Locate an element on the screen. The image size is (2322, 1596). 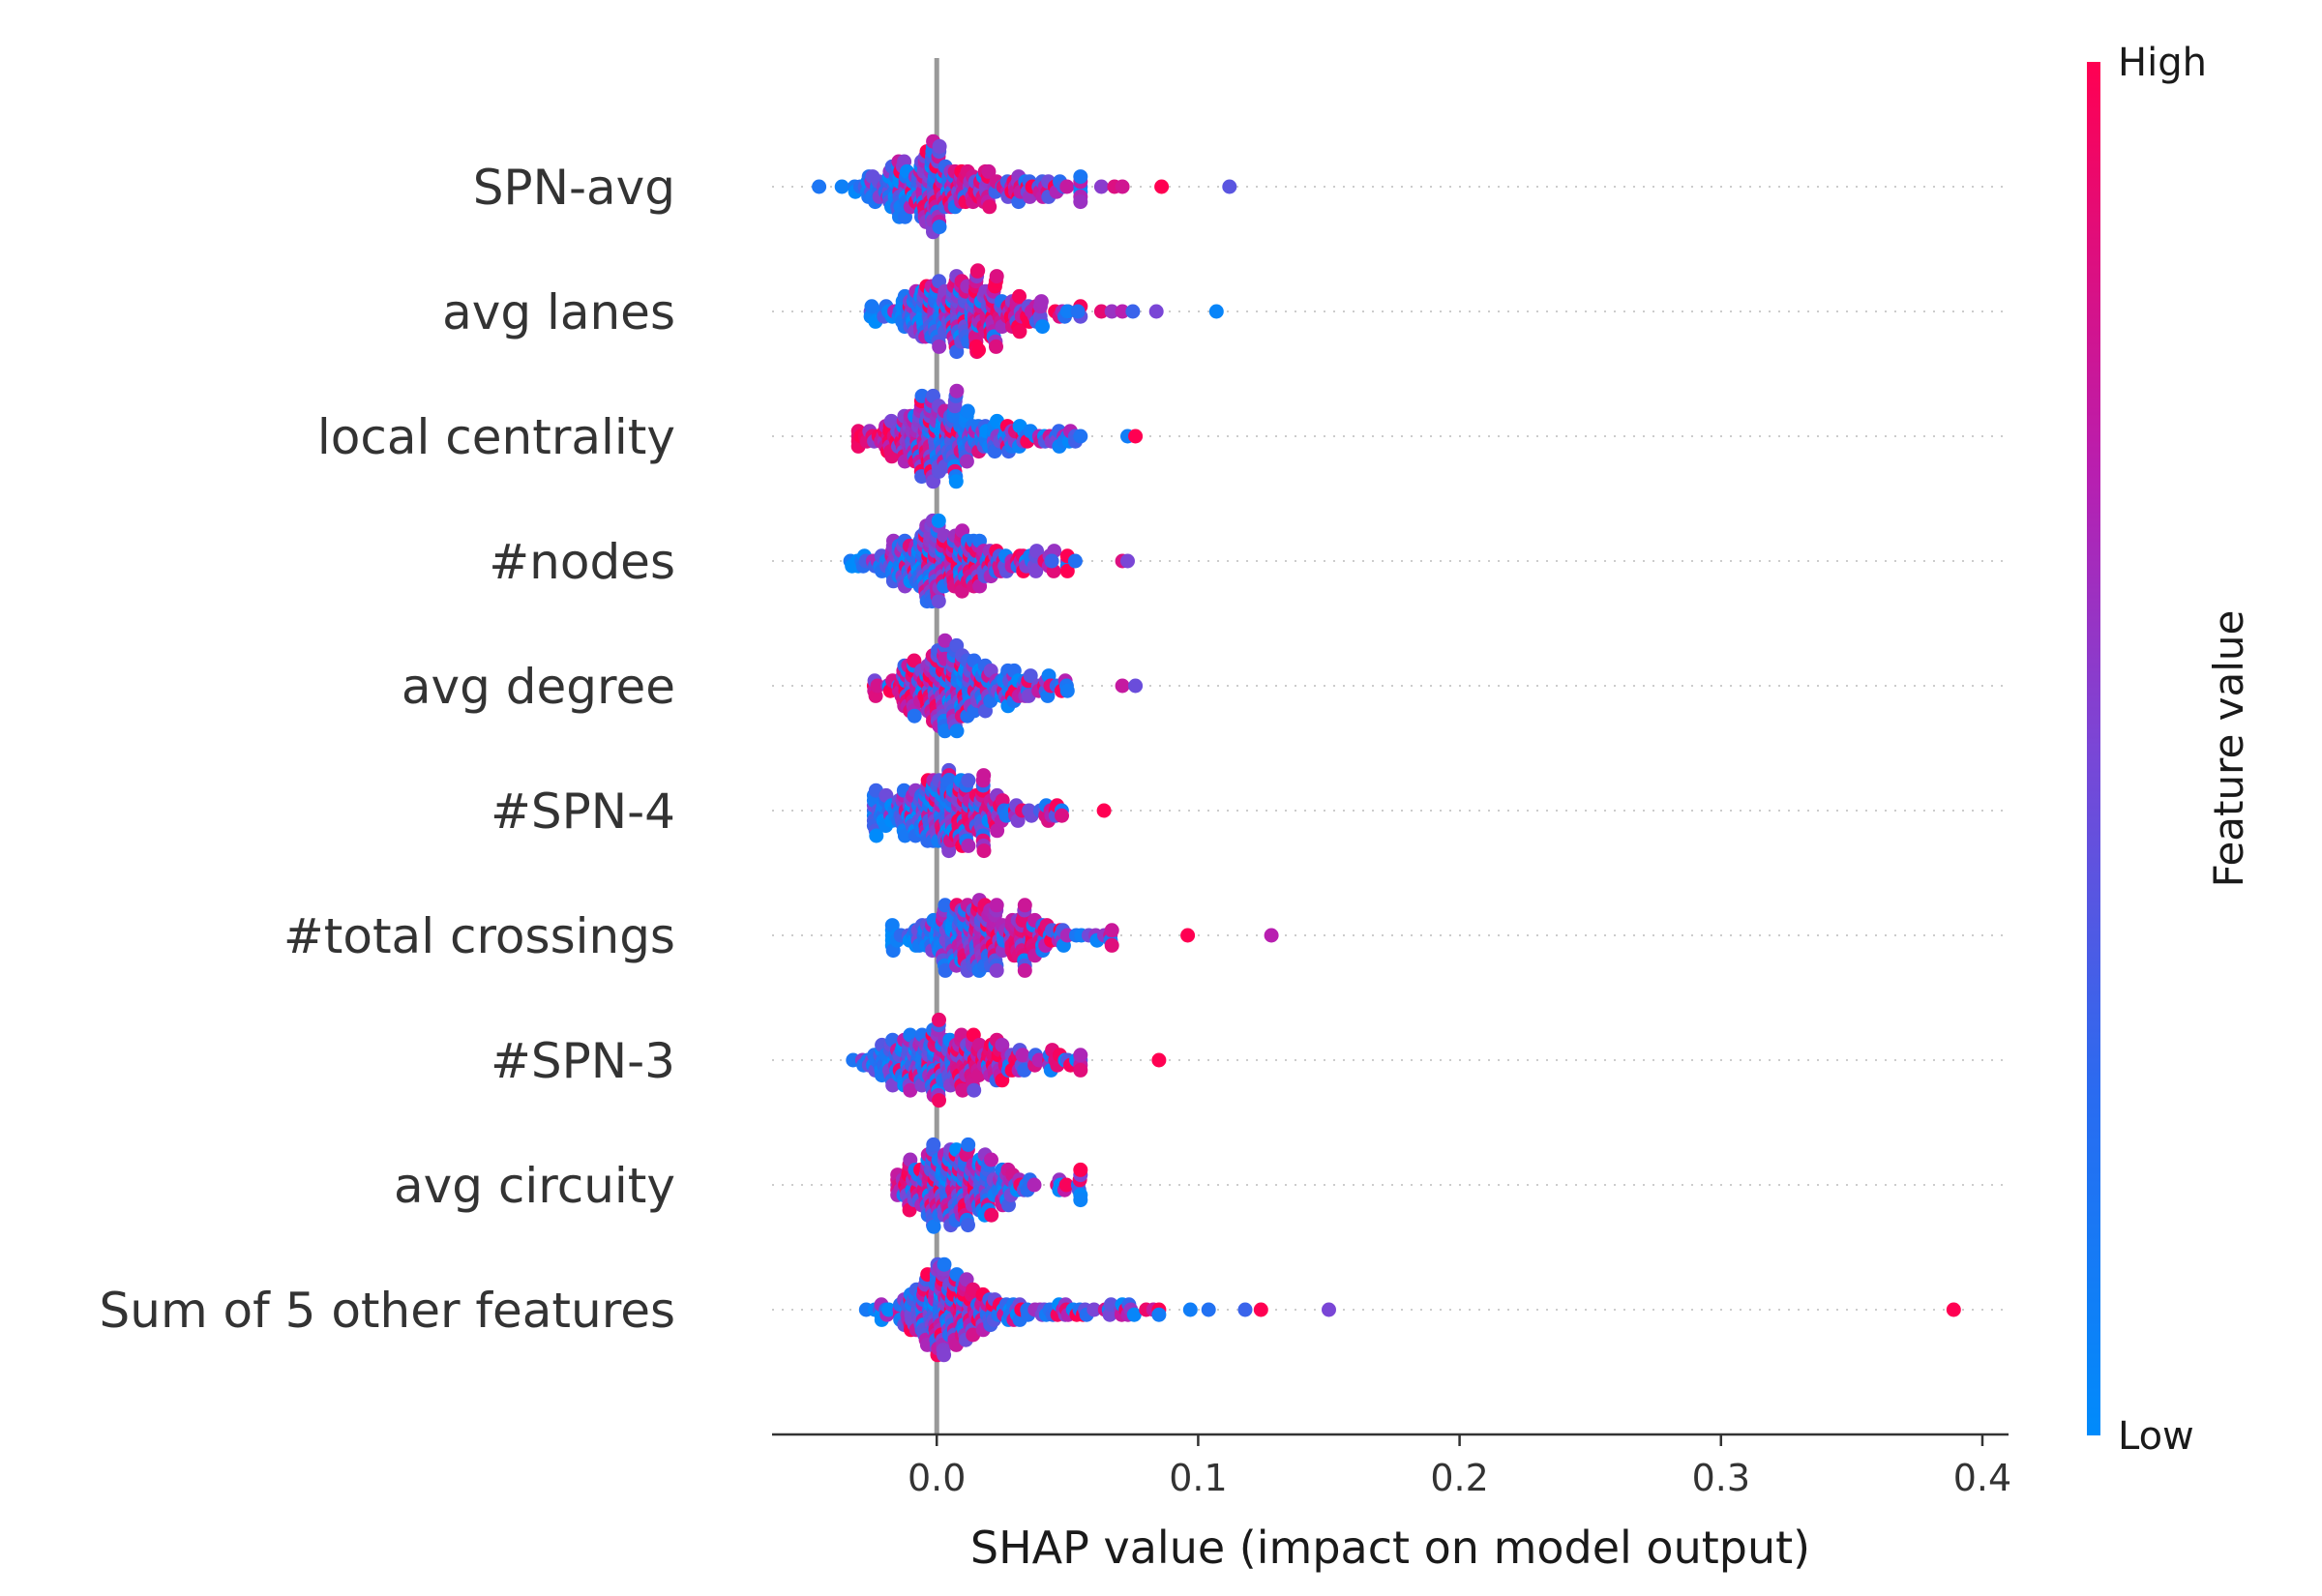
x-tick-label: 0.2 is located at coordinates (1459, 1478).